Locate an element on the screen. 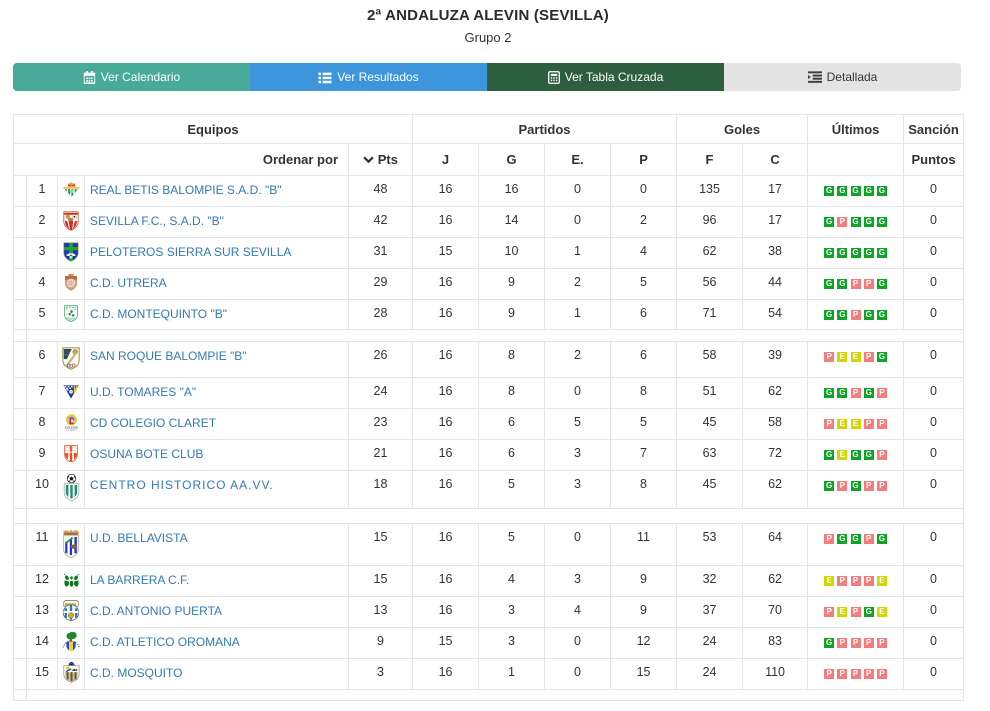 The height and width of the screenshot is (711, 990). svg-text: COLEGIO is located at coordinates (71, 428).